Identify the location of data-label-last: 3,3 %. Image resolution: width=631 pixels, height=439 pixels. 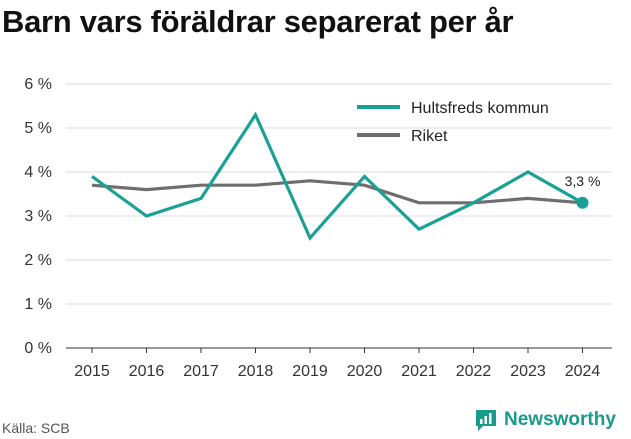
(583, 181).